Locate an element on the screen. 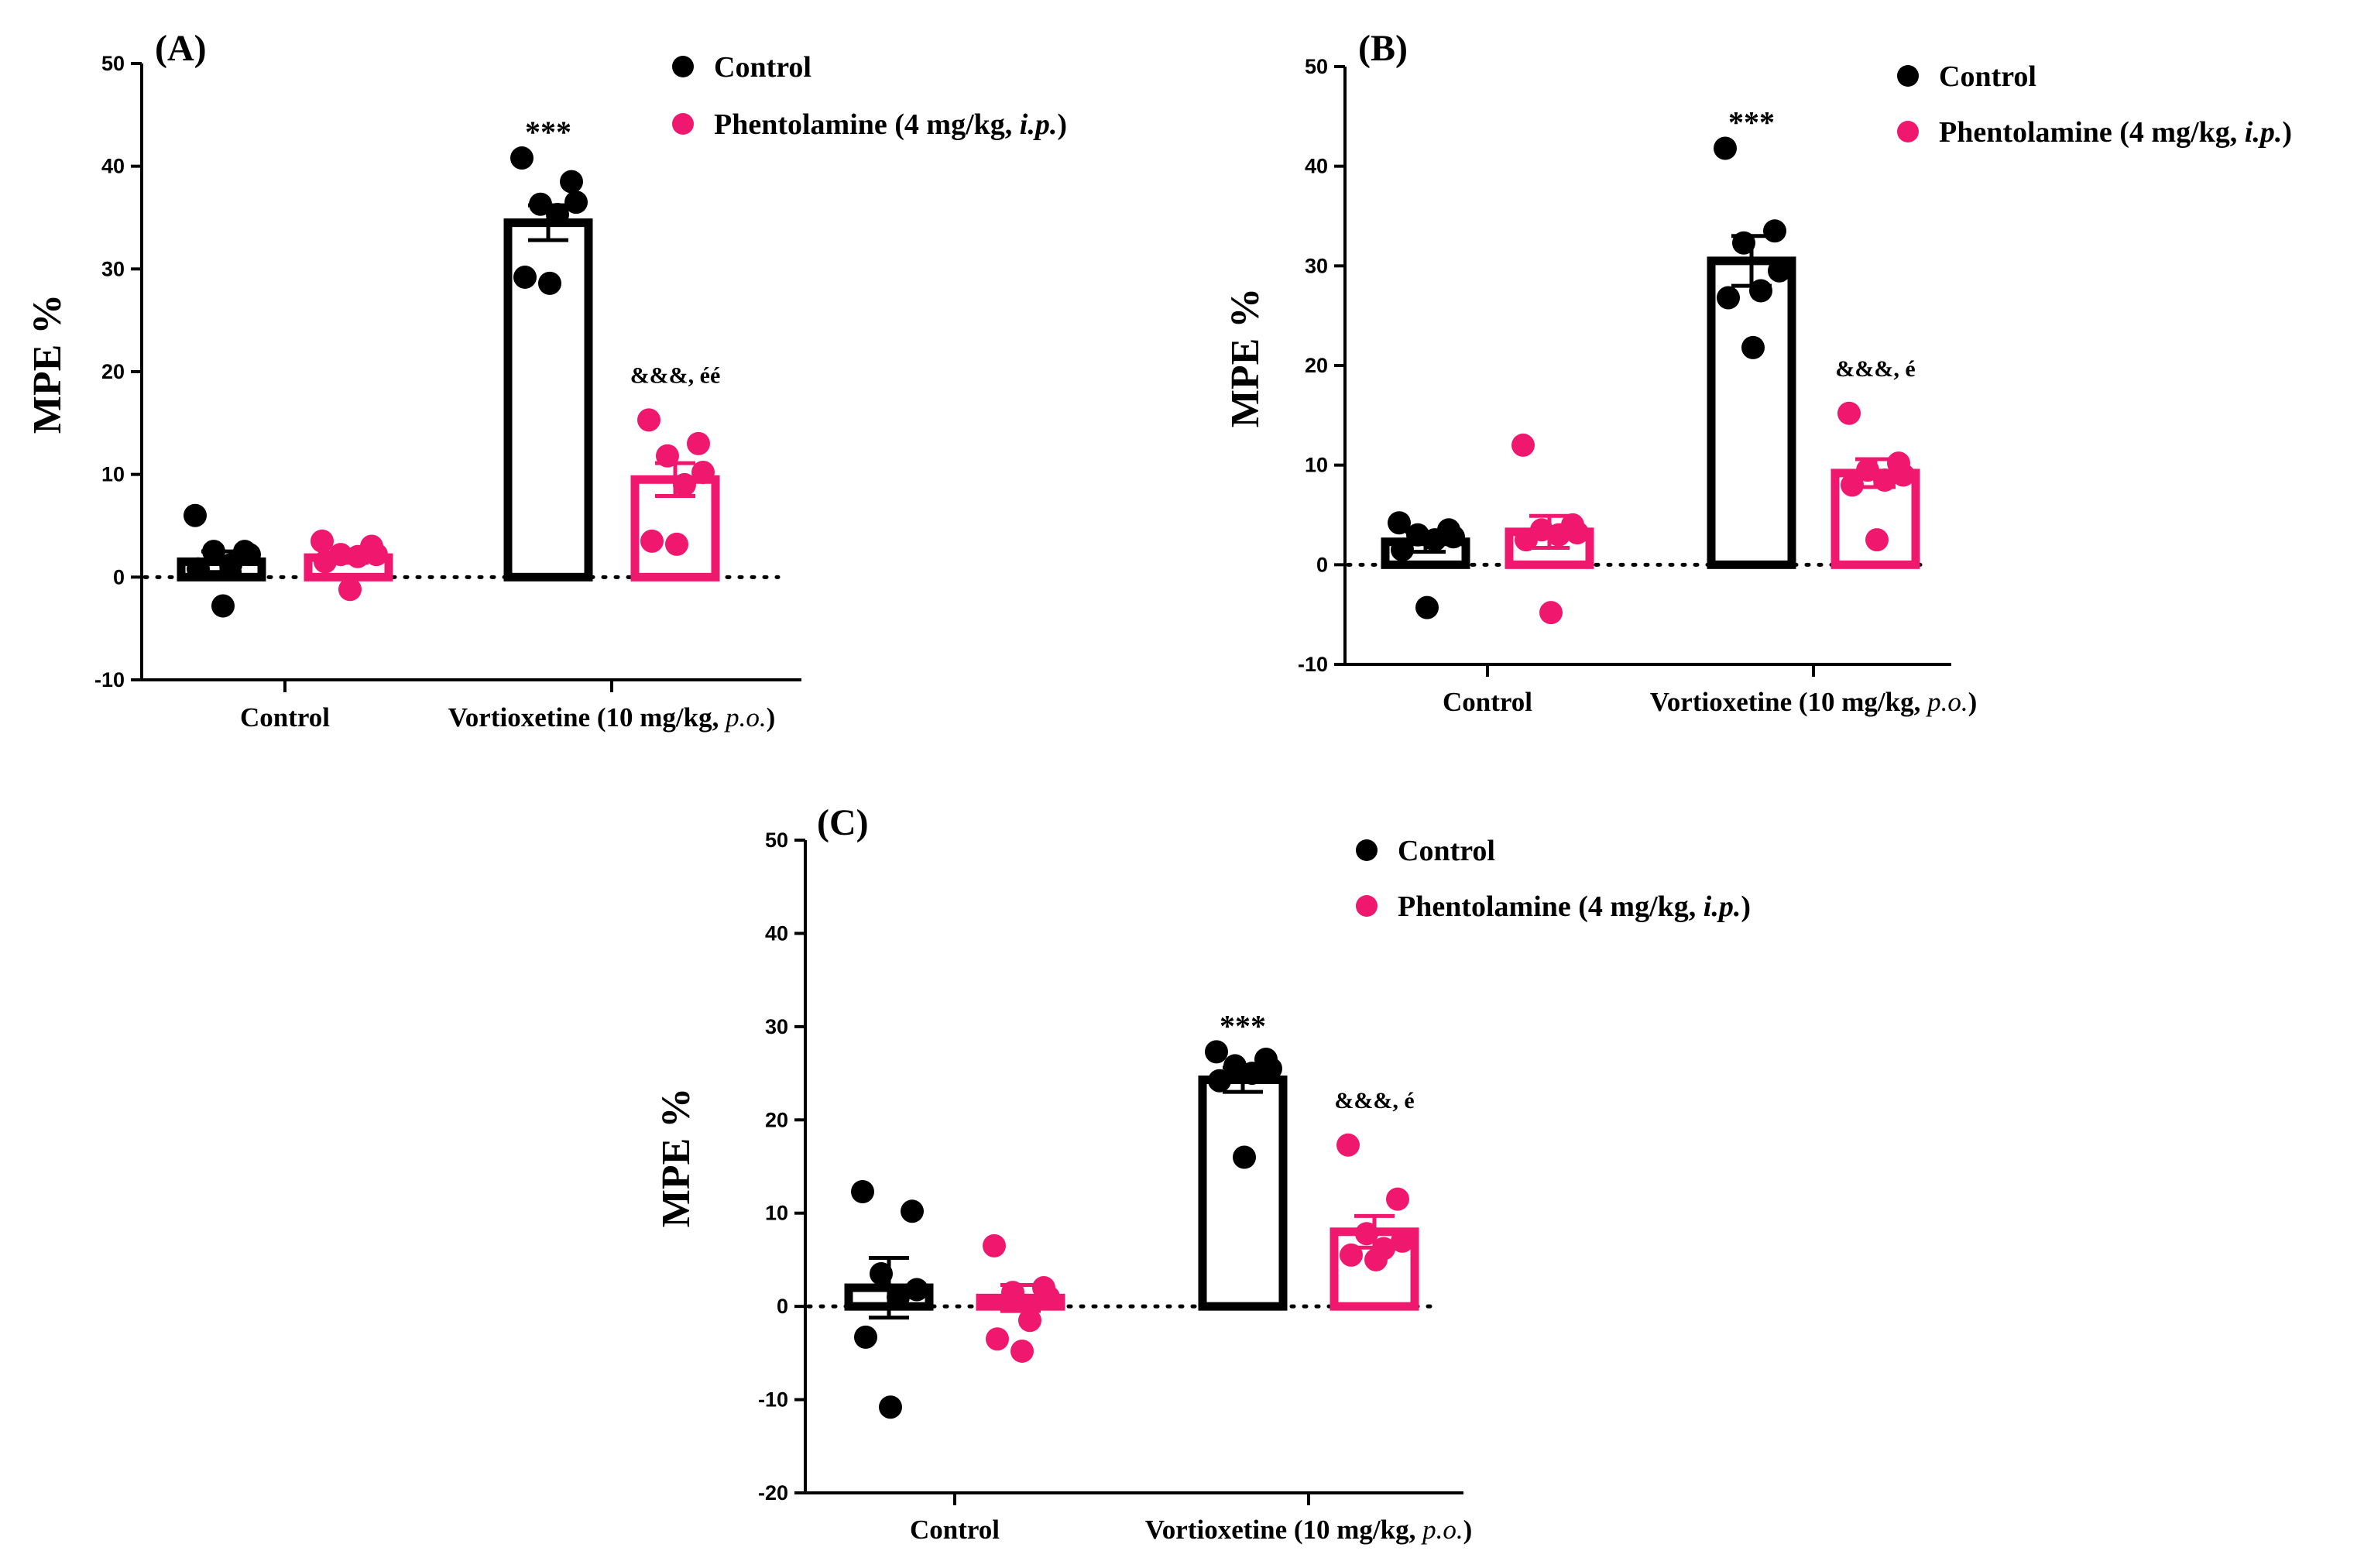 The image size is (2364, 1568). y-tick-label: -20 is located at coordinates (773, 1493).